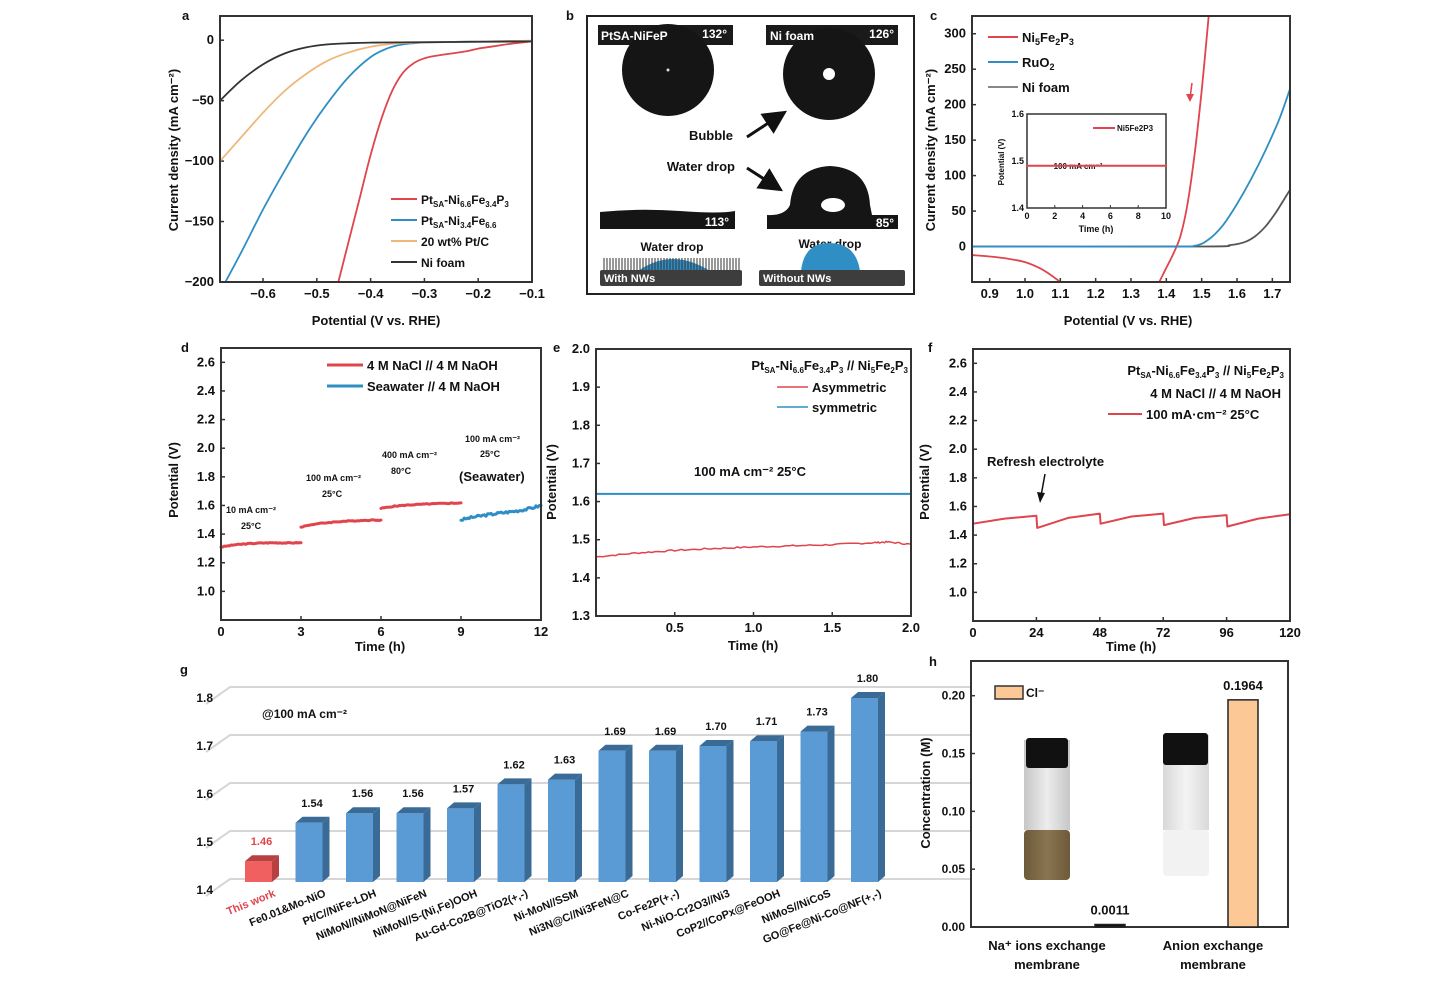  I want to click on y-tick-label: 50, so click(959, 210).